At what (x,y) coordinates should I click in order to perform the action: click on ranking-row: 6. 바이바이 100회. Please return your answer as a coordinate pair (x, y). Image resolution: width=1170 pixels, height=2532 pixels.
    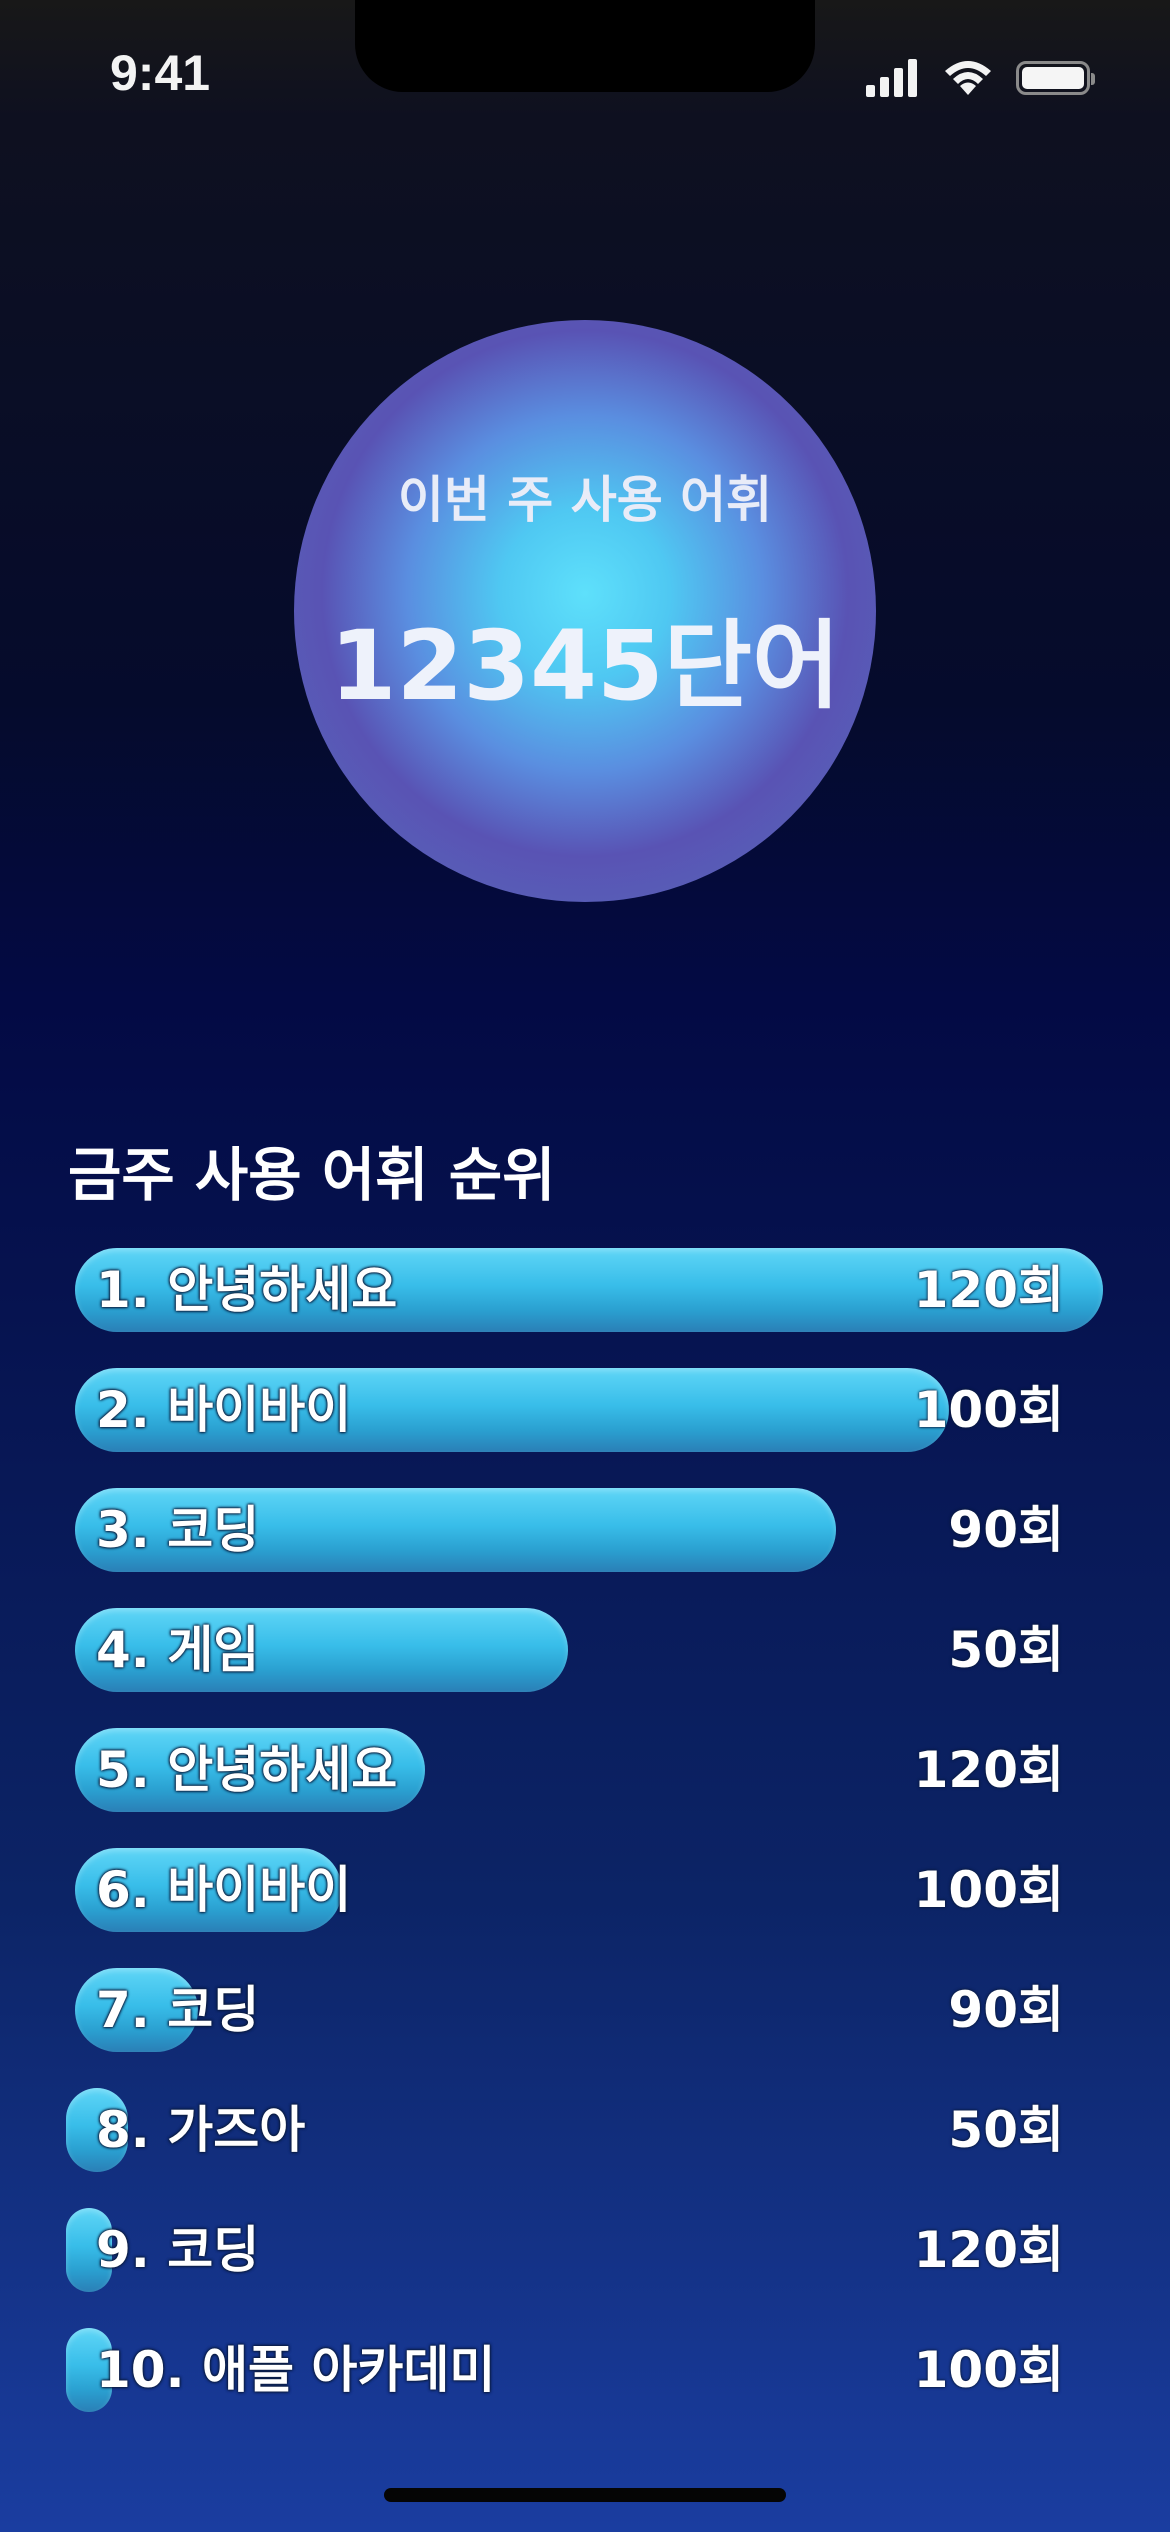
    Looking at the image, I should click on (585, 1890).